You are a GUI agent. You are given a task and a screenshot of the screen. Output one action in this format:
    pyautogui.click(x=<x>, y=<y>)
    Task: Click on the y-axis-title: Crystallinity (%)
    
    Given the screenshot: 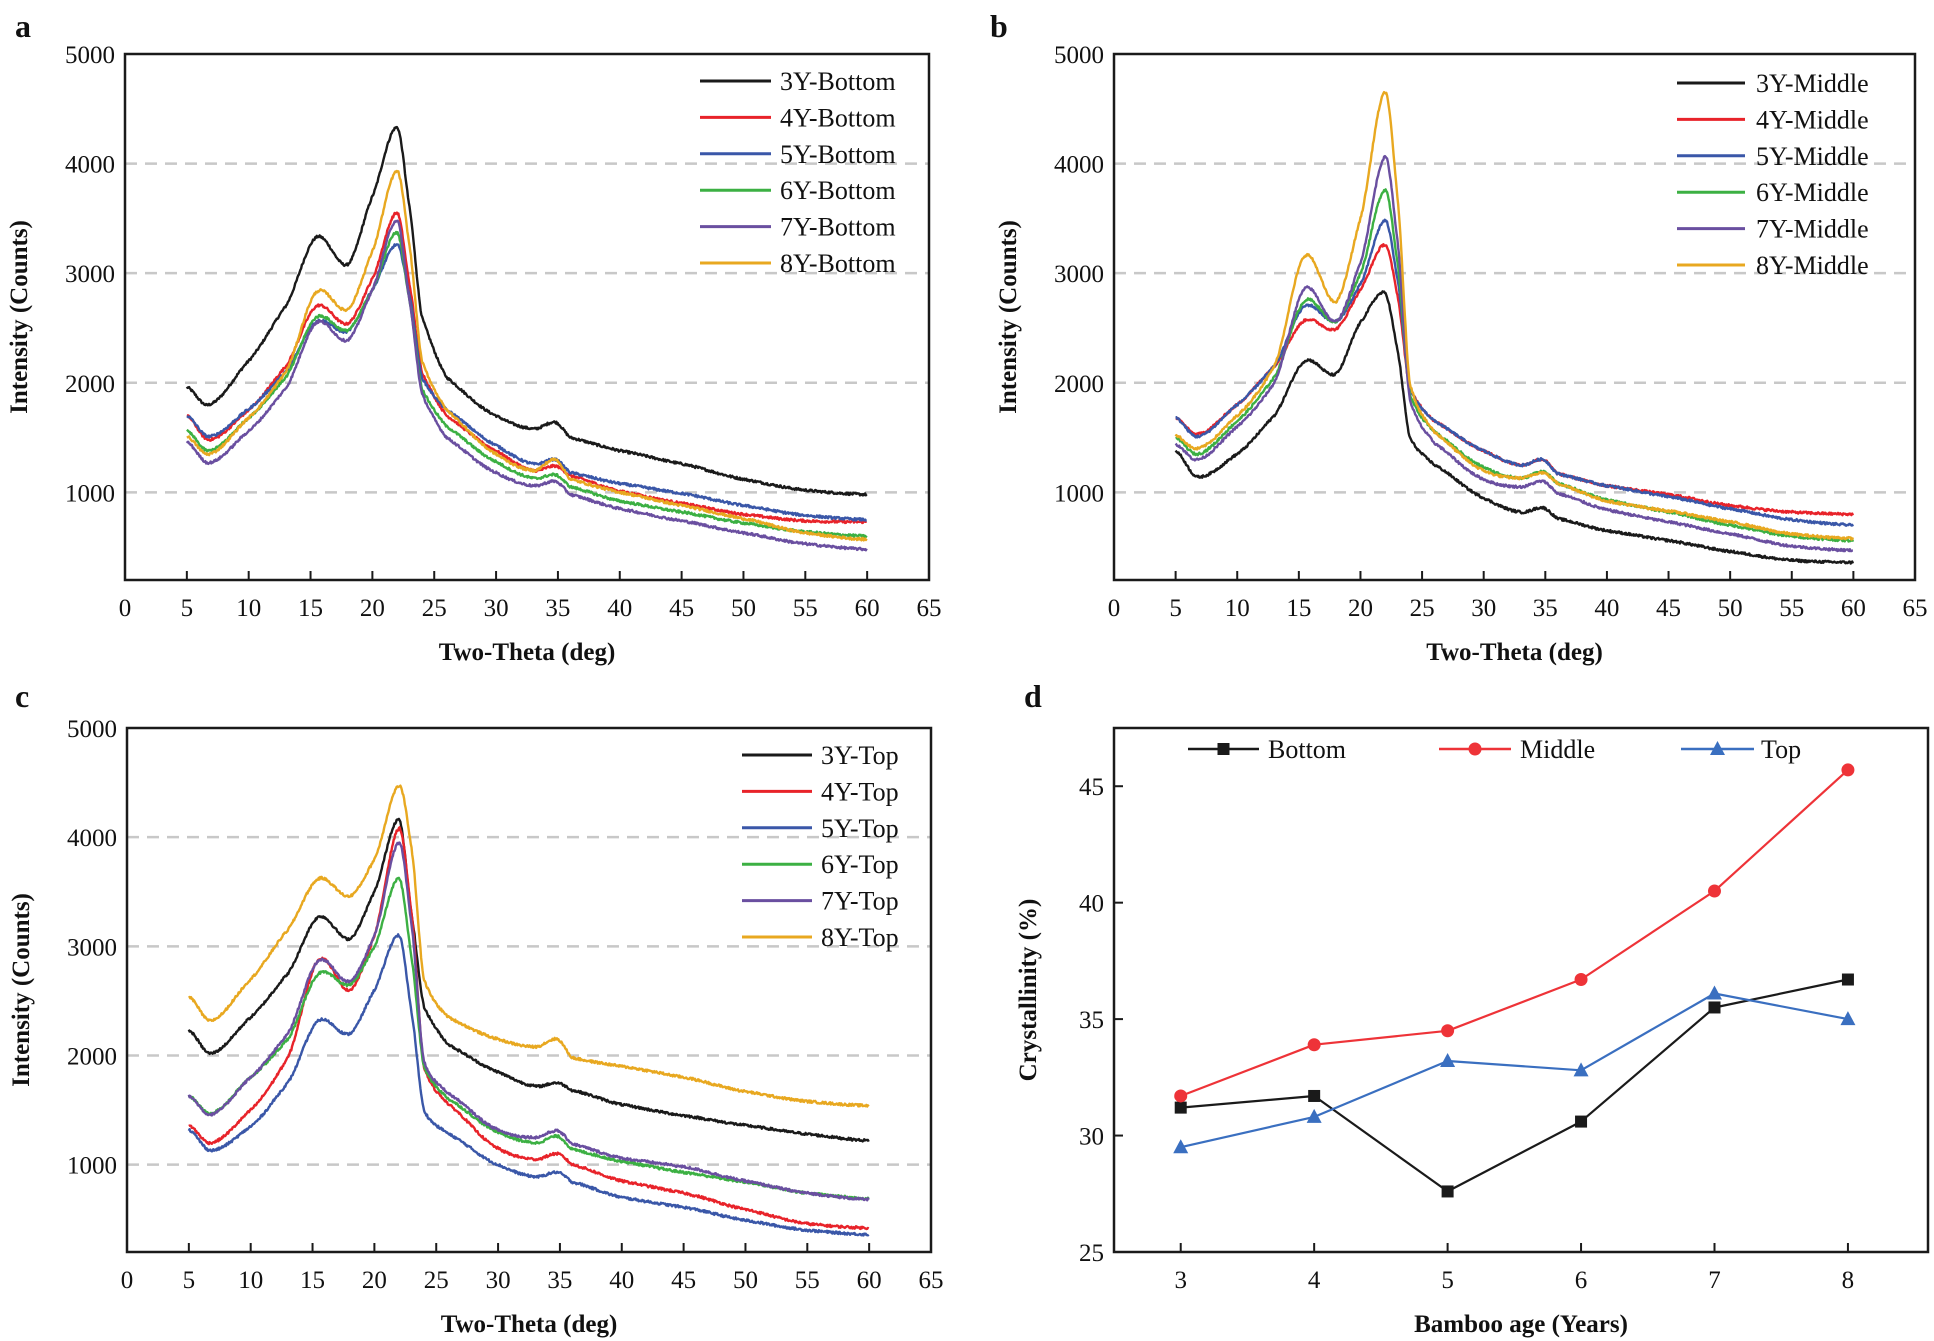 What is the action you would take?
    pyautogui.click(x=1028, y=990)
    